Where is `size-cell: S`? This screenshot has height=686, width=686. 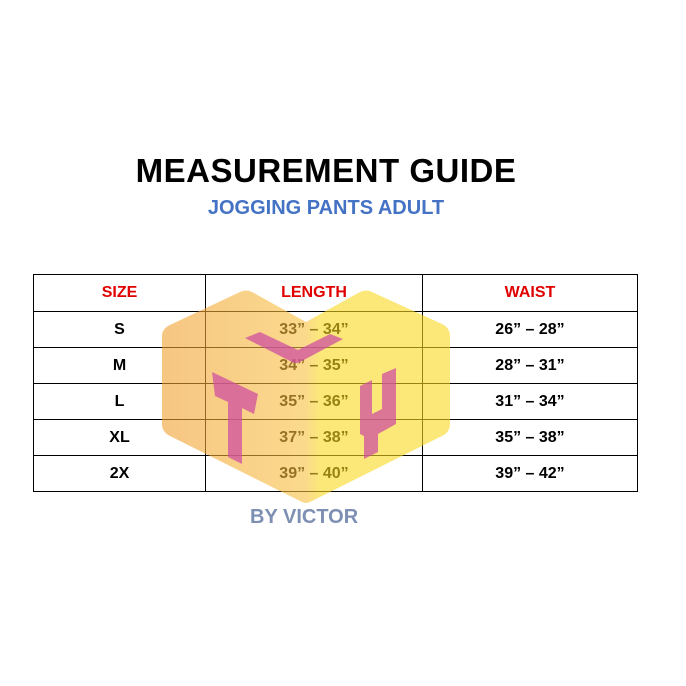
size-cell: S is located at coordinates (119, 329).